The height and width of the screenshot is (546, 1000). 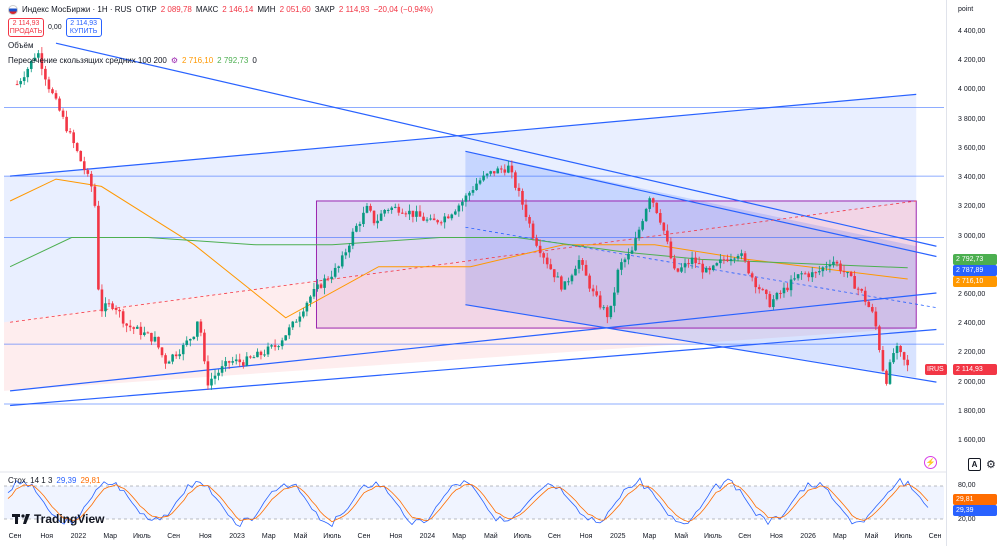 What do you see at coordinates (54, 480) in the screenshot?
I see `stoch-legend: Стох. 14 1 3 29,39 29,81` at bounding box center [54, 480].